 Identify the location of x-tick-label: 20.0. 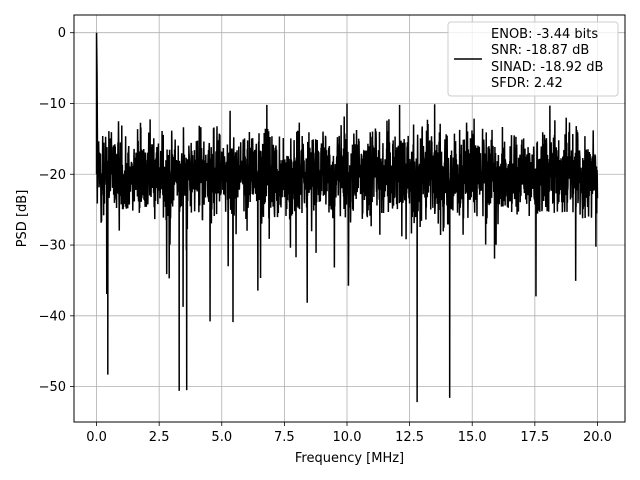
(597, 437).